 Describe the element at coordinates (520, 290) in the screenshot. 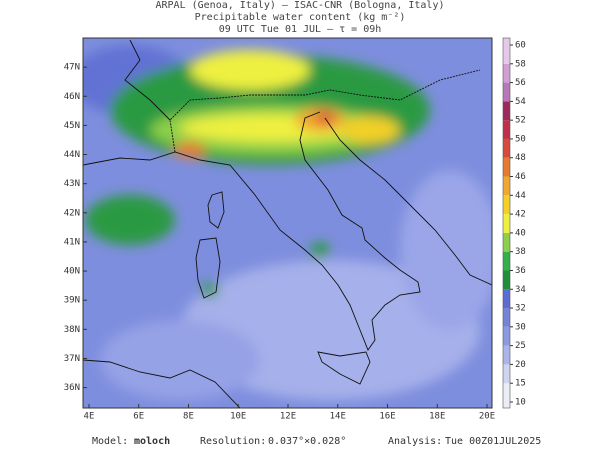

I see `colorbar-tick-label: 34` at that location.